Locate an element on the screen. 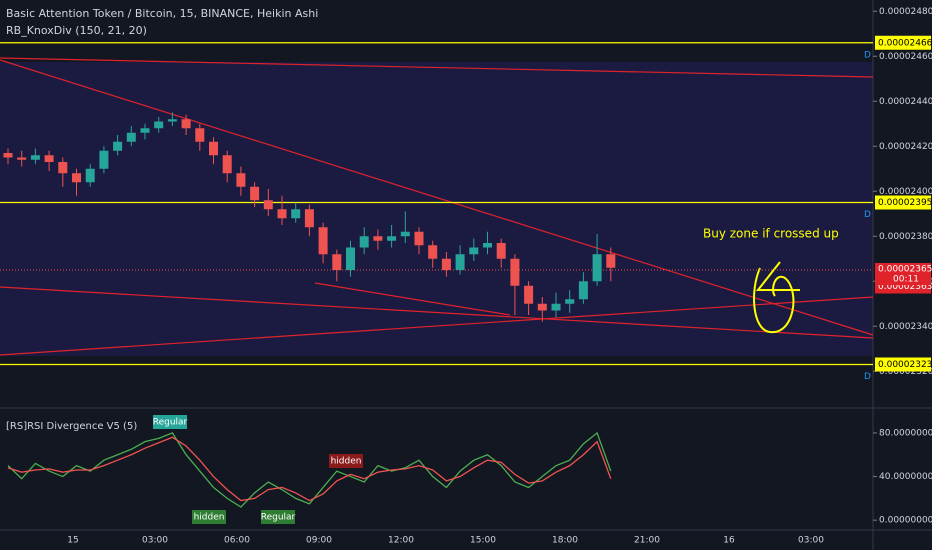 The height and width of the screenshot is (550, 932). ma-price-label: 0.00002363 is located at coordinates (905, 287).